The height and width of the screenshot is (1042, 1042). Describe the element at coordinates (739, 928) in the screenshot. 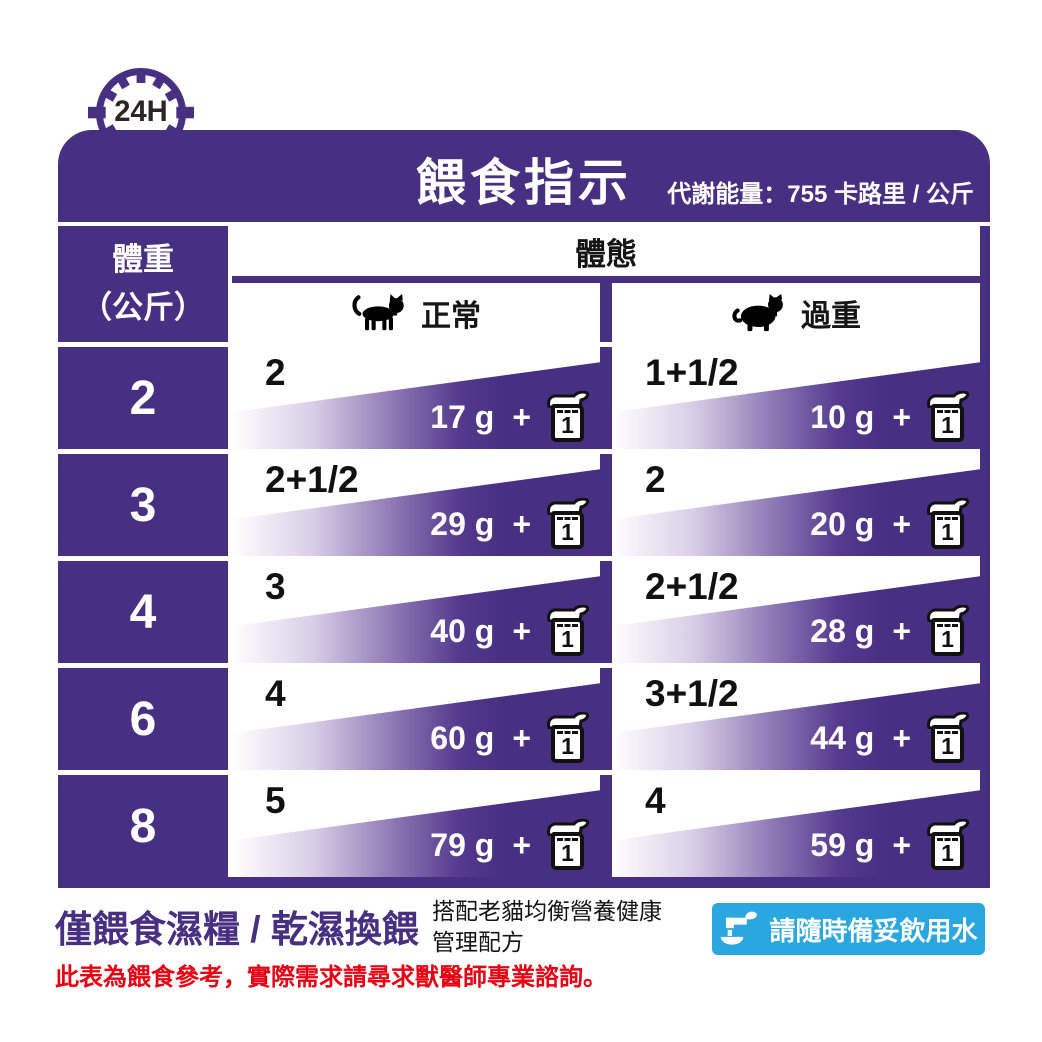

I see `faucet-water-icon` at that location.